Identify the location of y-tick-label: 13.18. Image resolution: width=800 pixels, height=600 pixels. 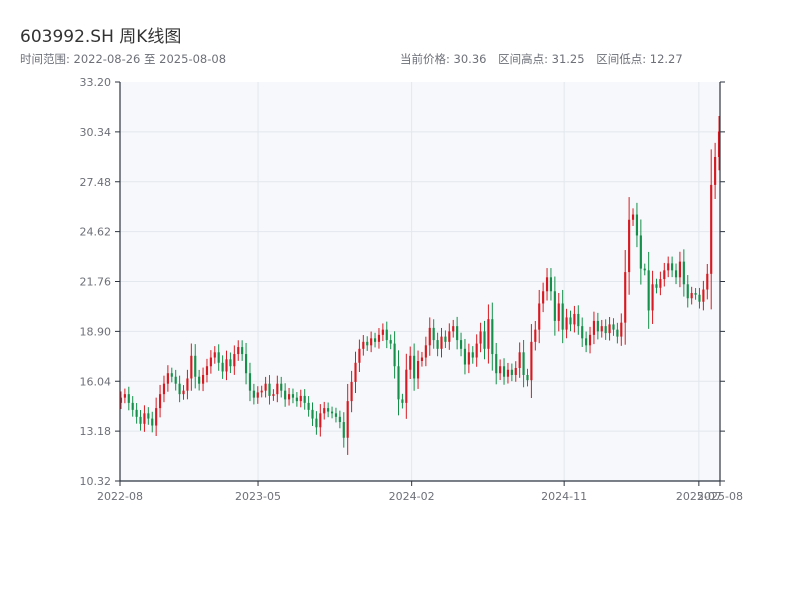
(96, 431).